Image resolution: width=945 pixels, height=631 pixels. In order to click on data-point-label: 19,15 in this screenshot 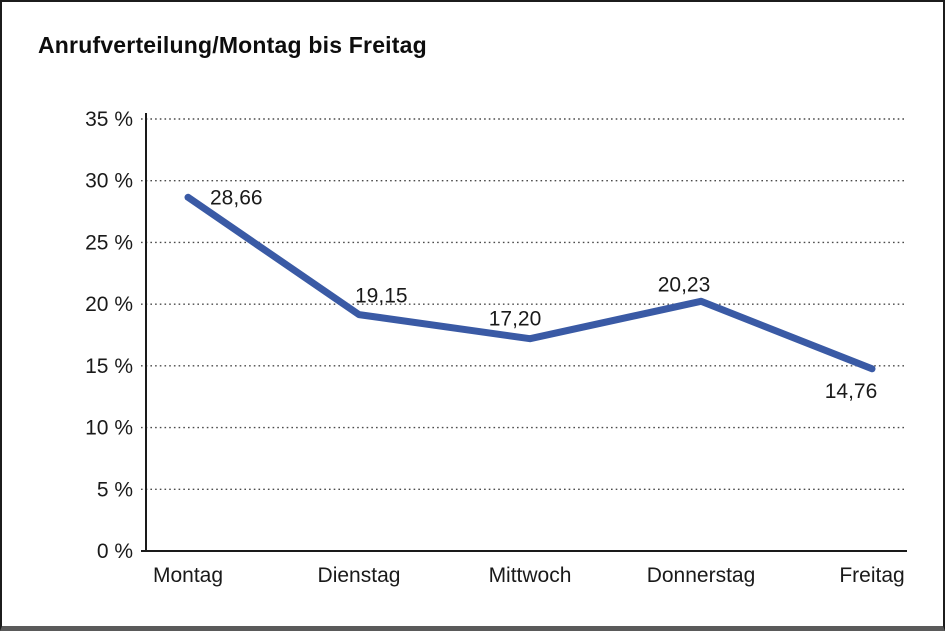, I will do `click(381, 296)`.